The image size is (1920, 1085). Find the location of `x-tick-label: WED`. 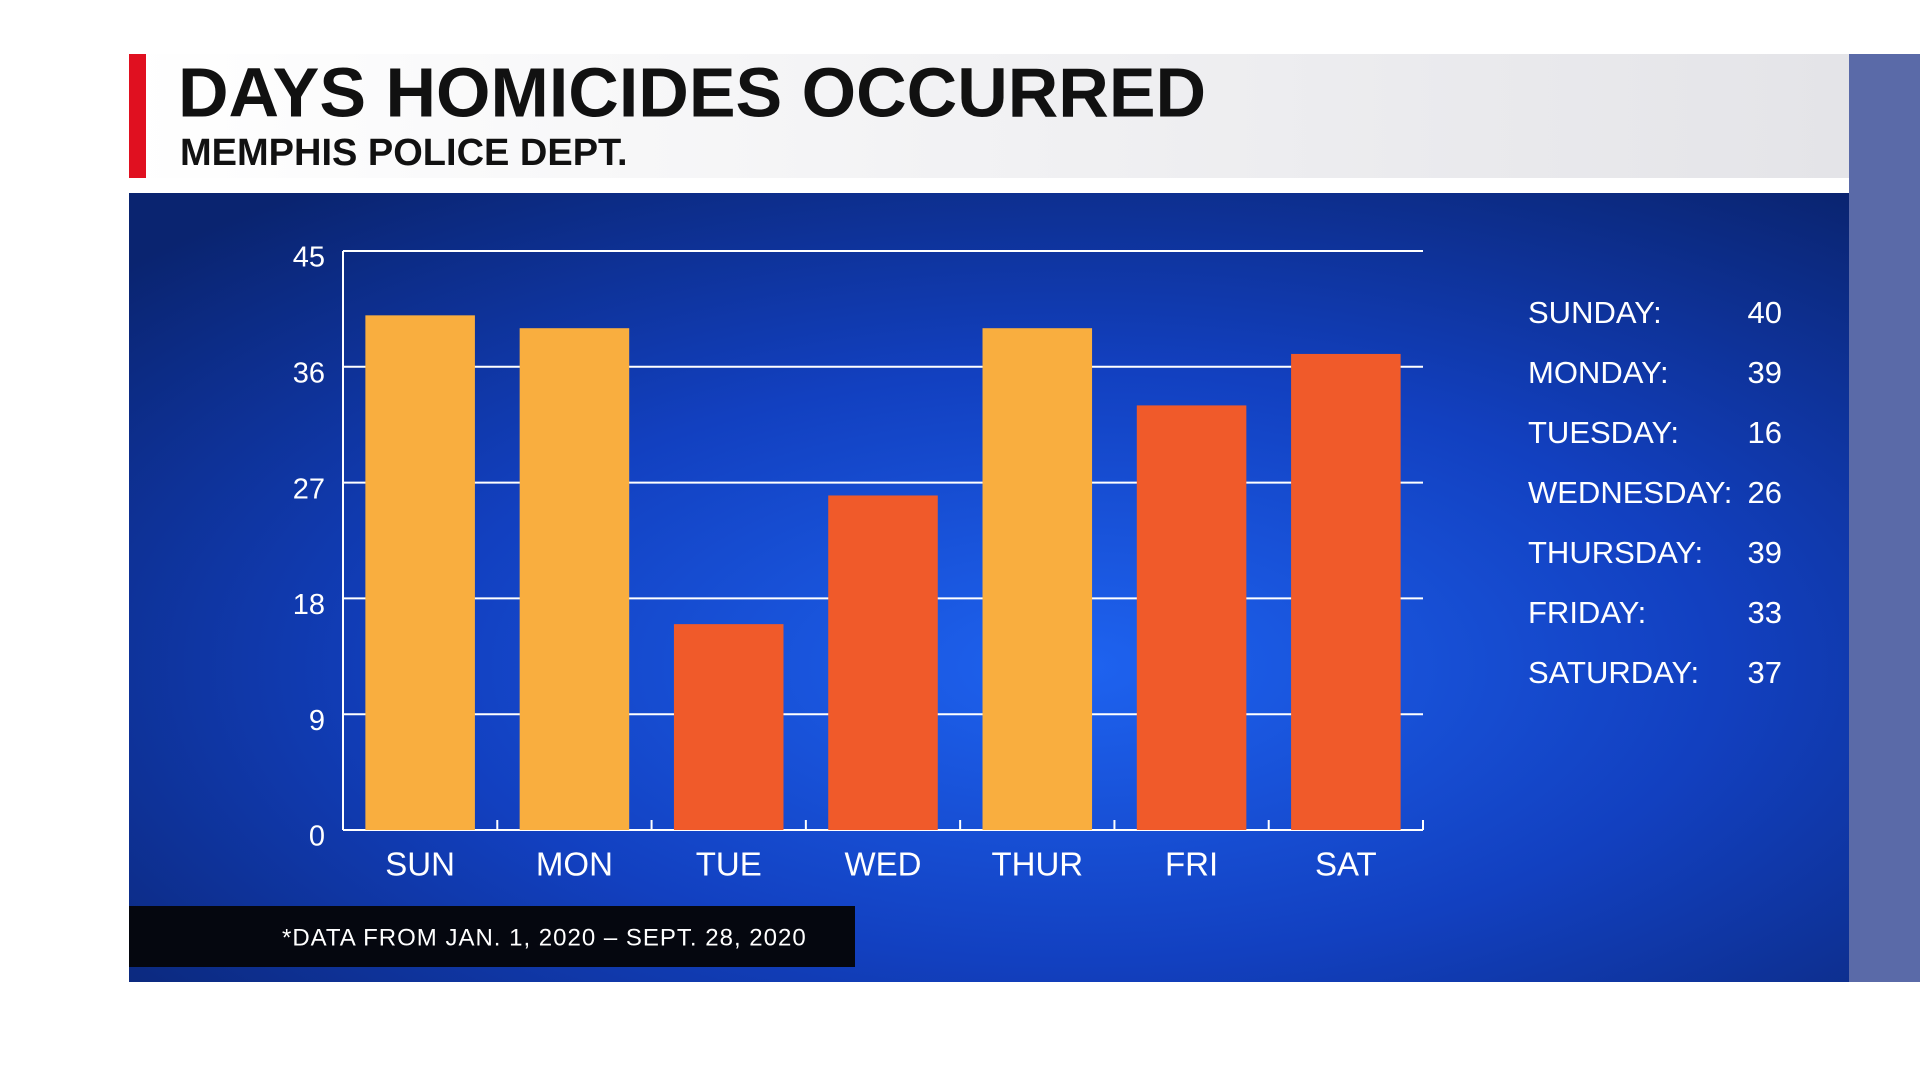

x-tick-label: WED is located at coordinates (883, 864).